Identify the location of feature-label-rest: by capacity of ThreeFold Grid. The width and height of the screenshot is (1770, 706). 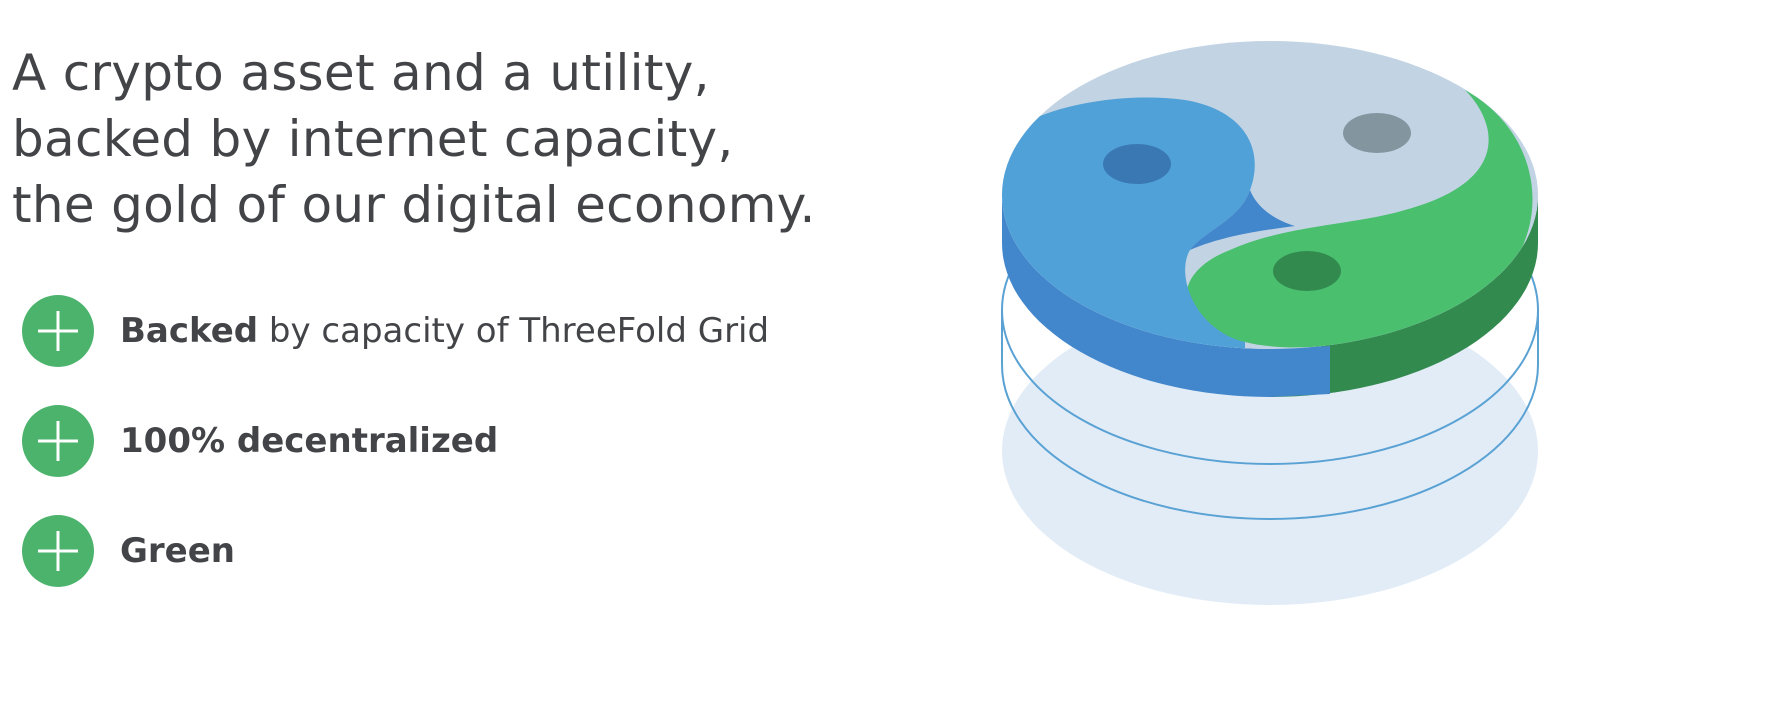
(514, 331).